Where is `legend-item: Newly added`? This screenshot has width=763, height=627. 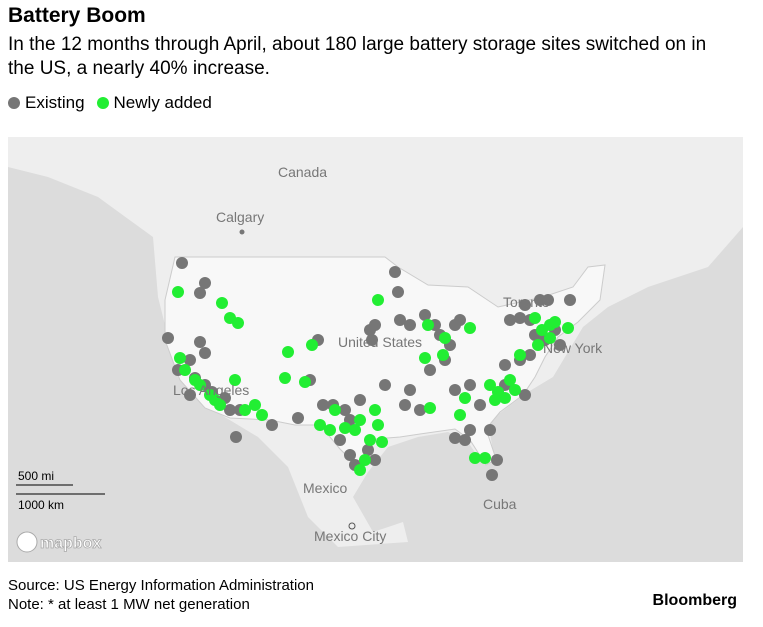 legend-item: Newly added is located at coordinates (154, 103).